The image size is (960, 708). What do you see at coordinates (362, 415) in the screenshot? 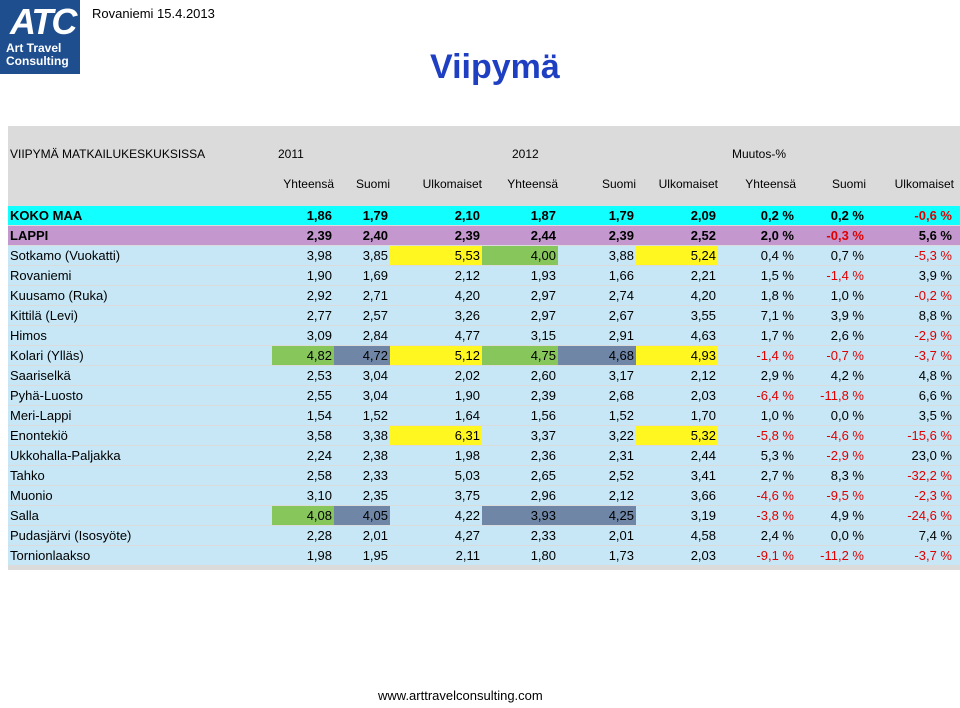
I see `table-cell: 1,52` at bounding box center [362, 415].